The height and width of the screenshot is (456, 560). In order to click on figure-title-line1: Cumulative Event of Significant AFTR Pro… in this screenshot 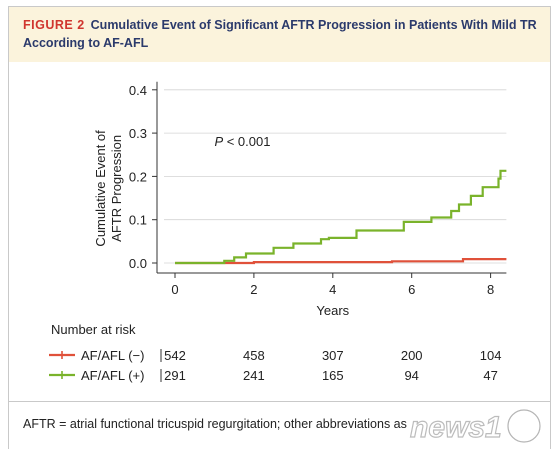, I will do `click(313, 25)`.